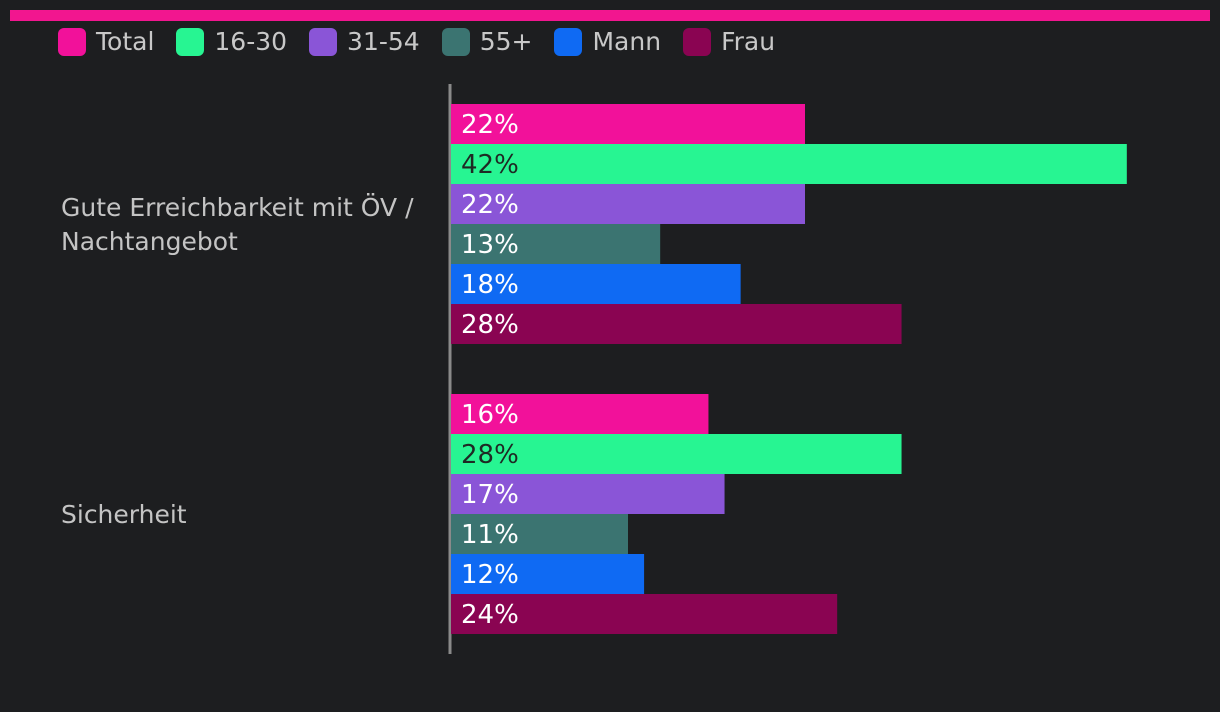 The width and height of the screenshot is (1220, 712). I want to click on bar-value-label: 24%, so click(490, 615).